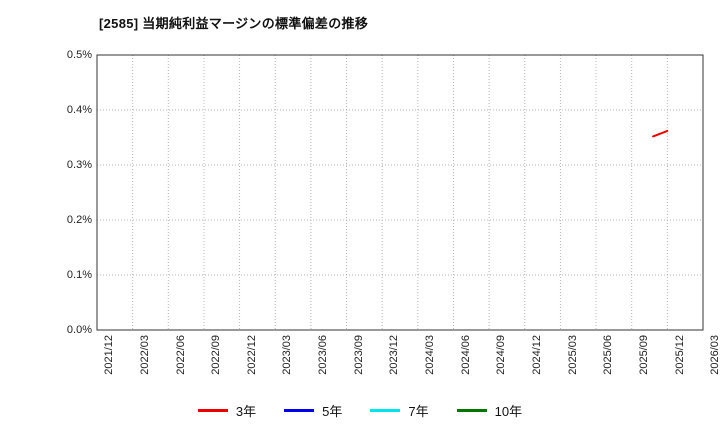 The image size is (720, 440). Describe the element at coordinates (360, 410) in the screenshot. I see `legend: 3年 5年 7年 10年` at that location.